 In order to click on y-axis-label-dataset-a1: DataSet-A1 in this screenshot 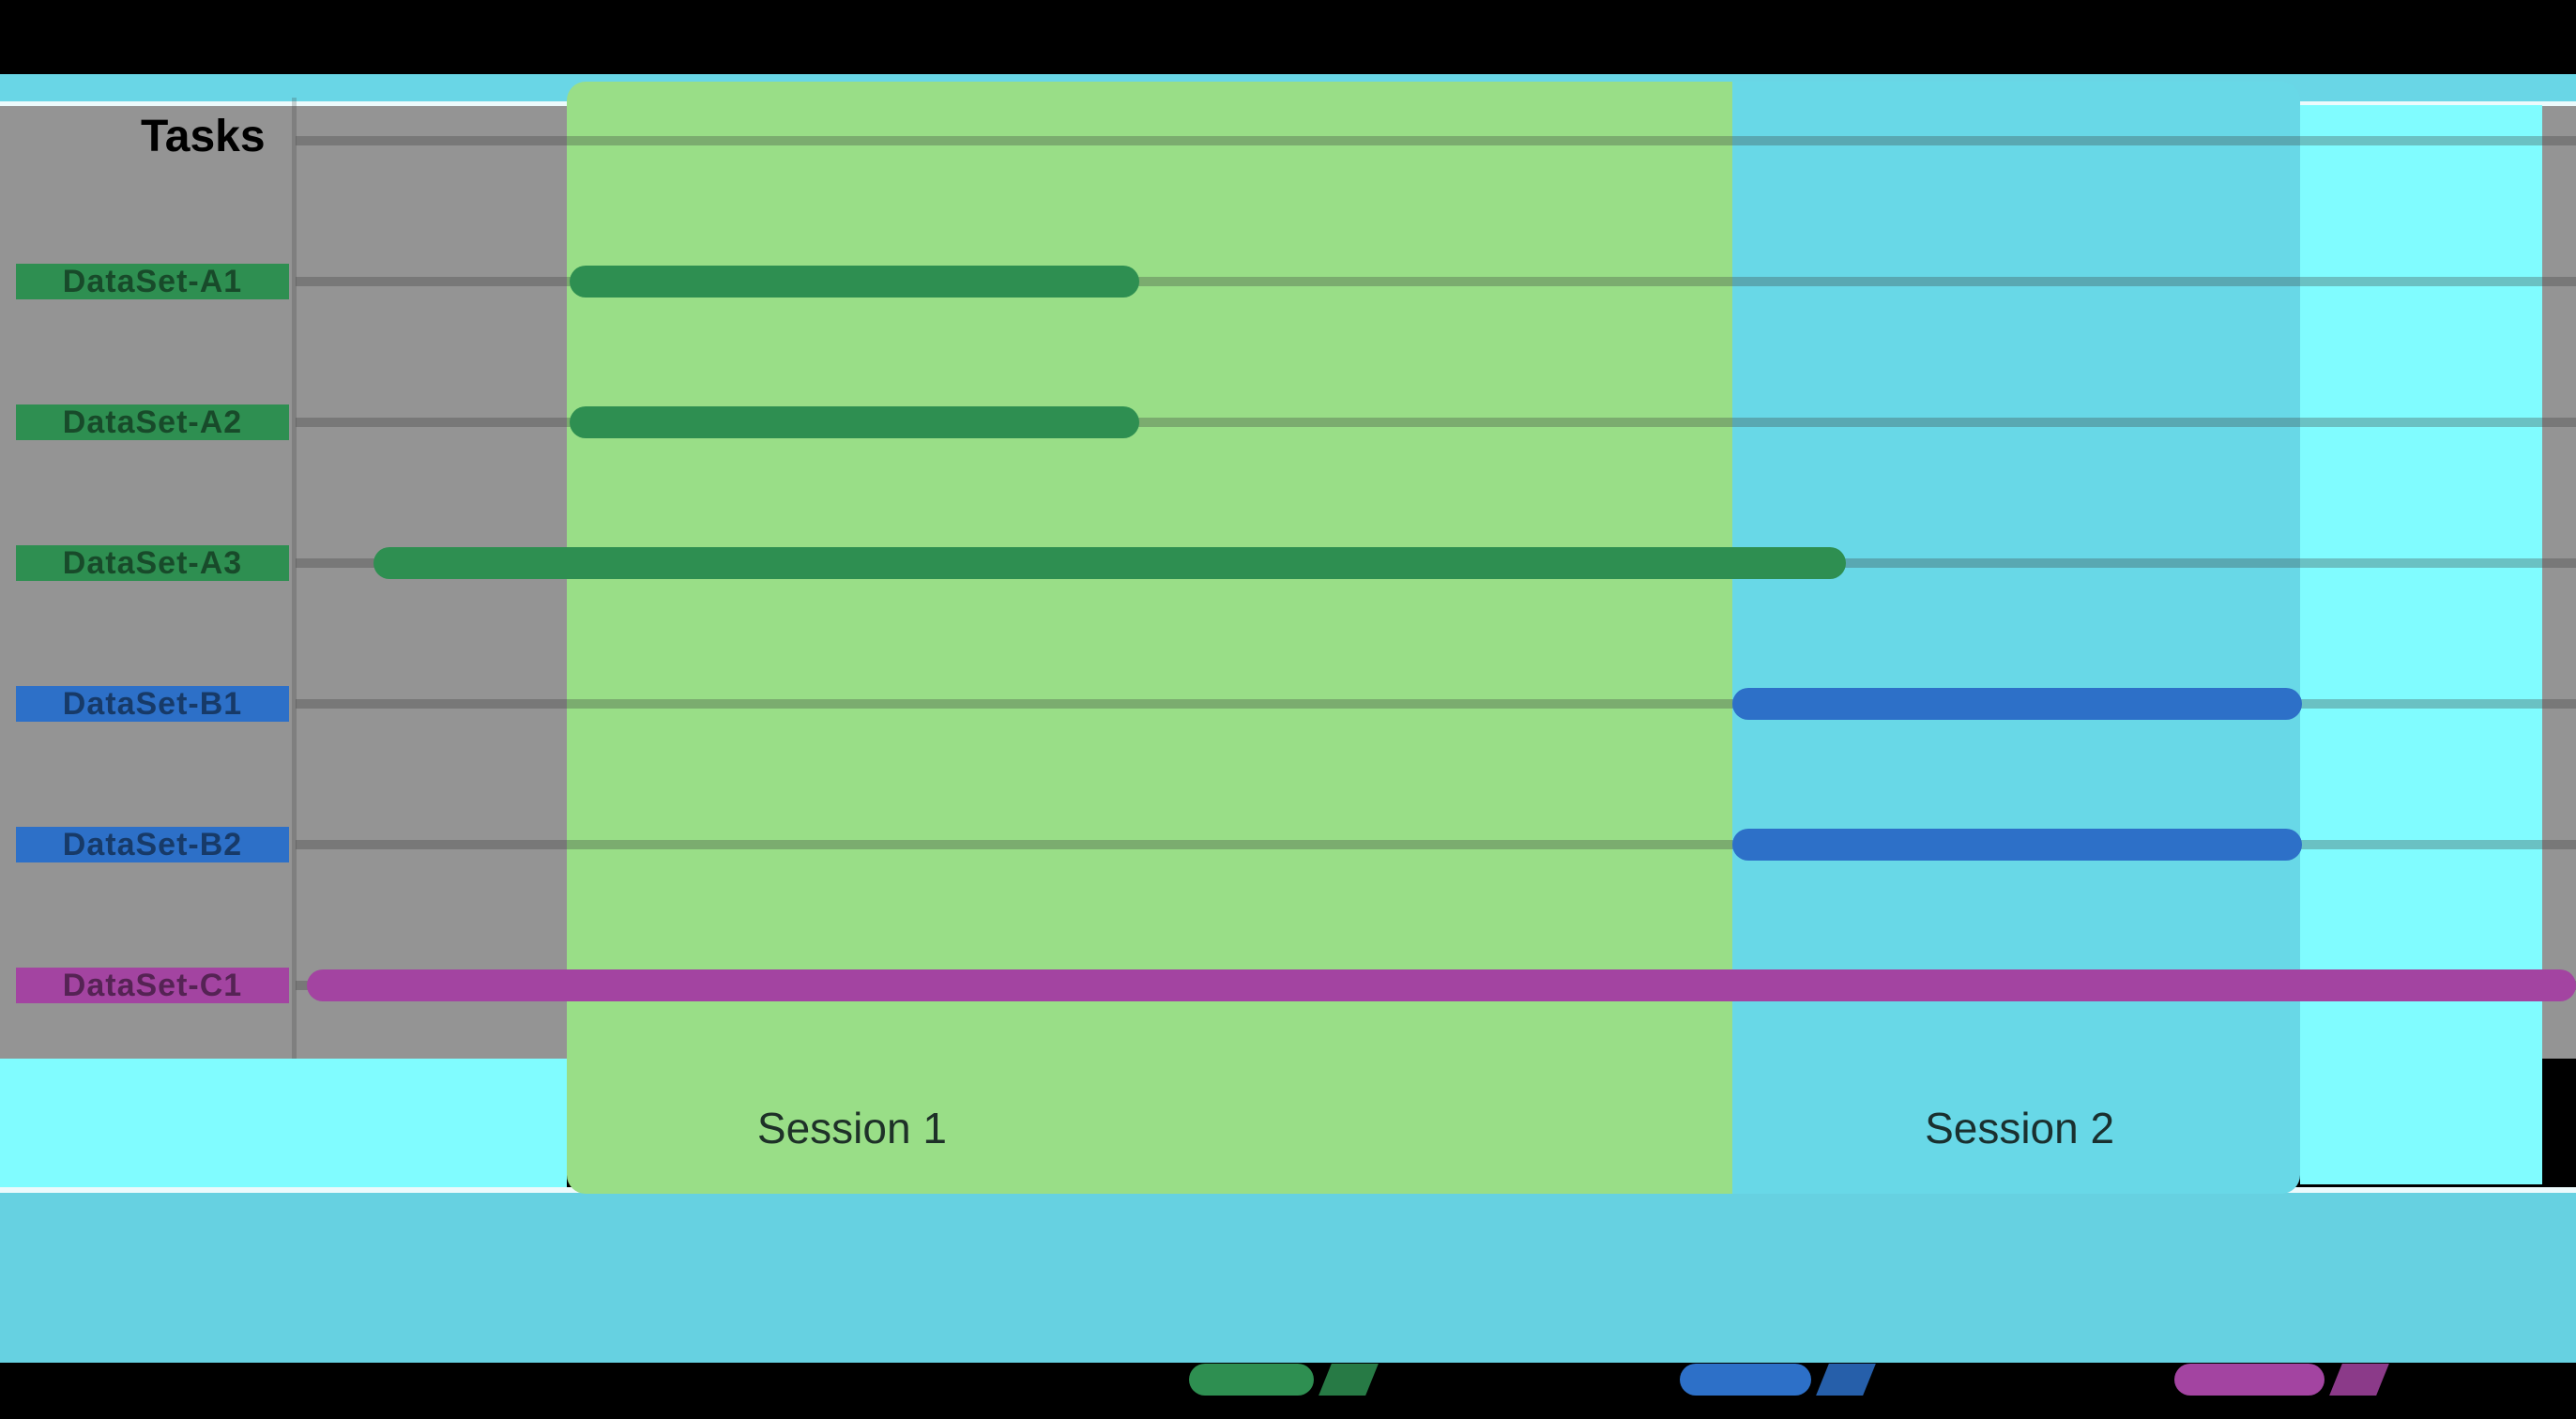, I will do `click(152, 281)`.